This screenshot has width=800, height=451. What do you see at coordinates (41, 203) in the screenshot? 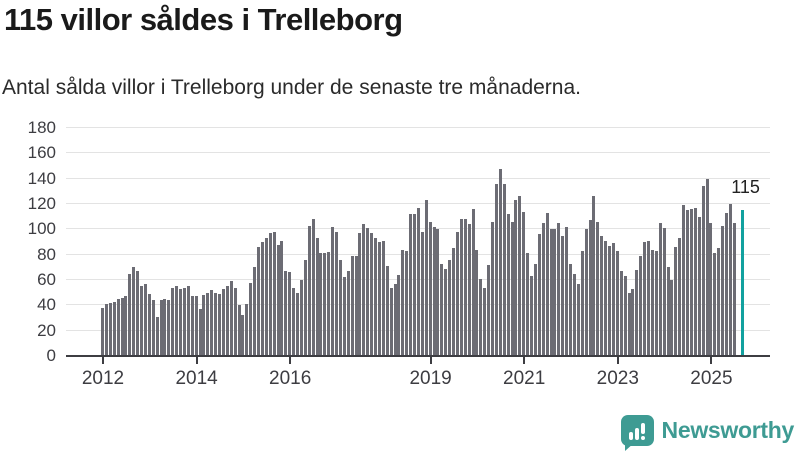
I see `y-tick-label: 120` at bounding box center [41, 203].